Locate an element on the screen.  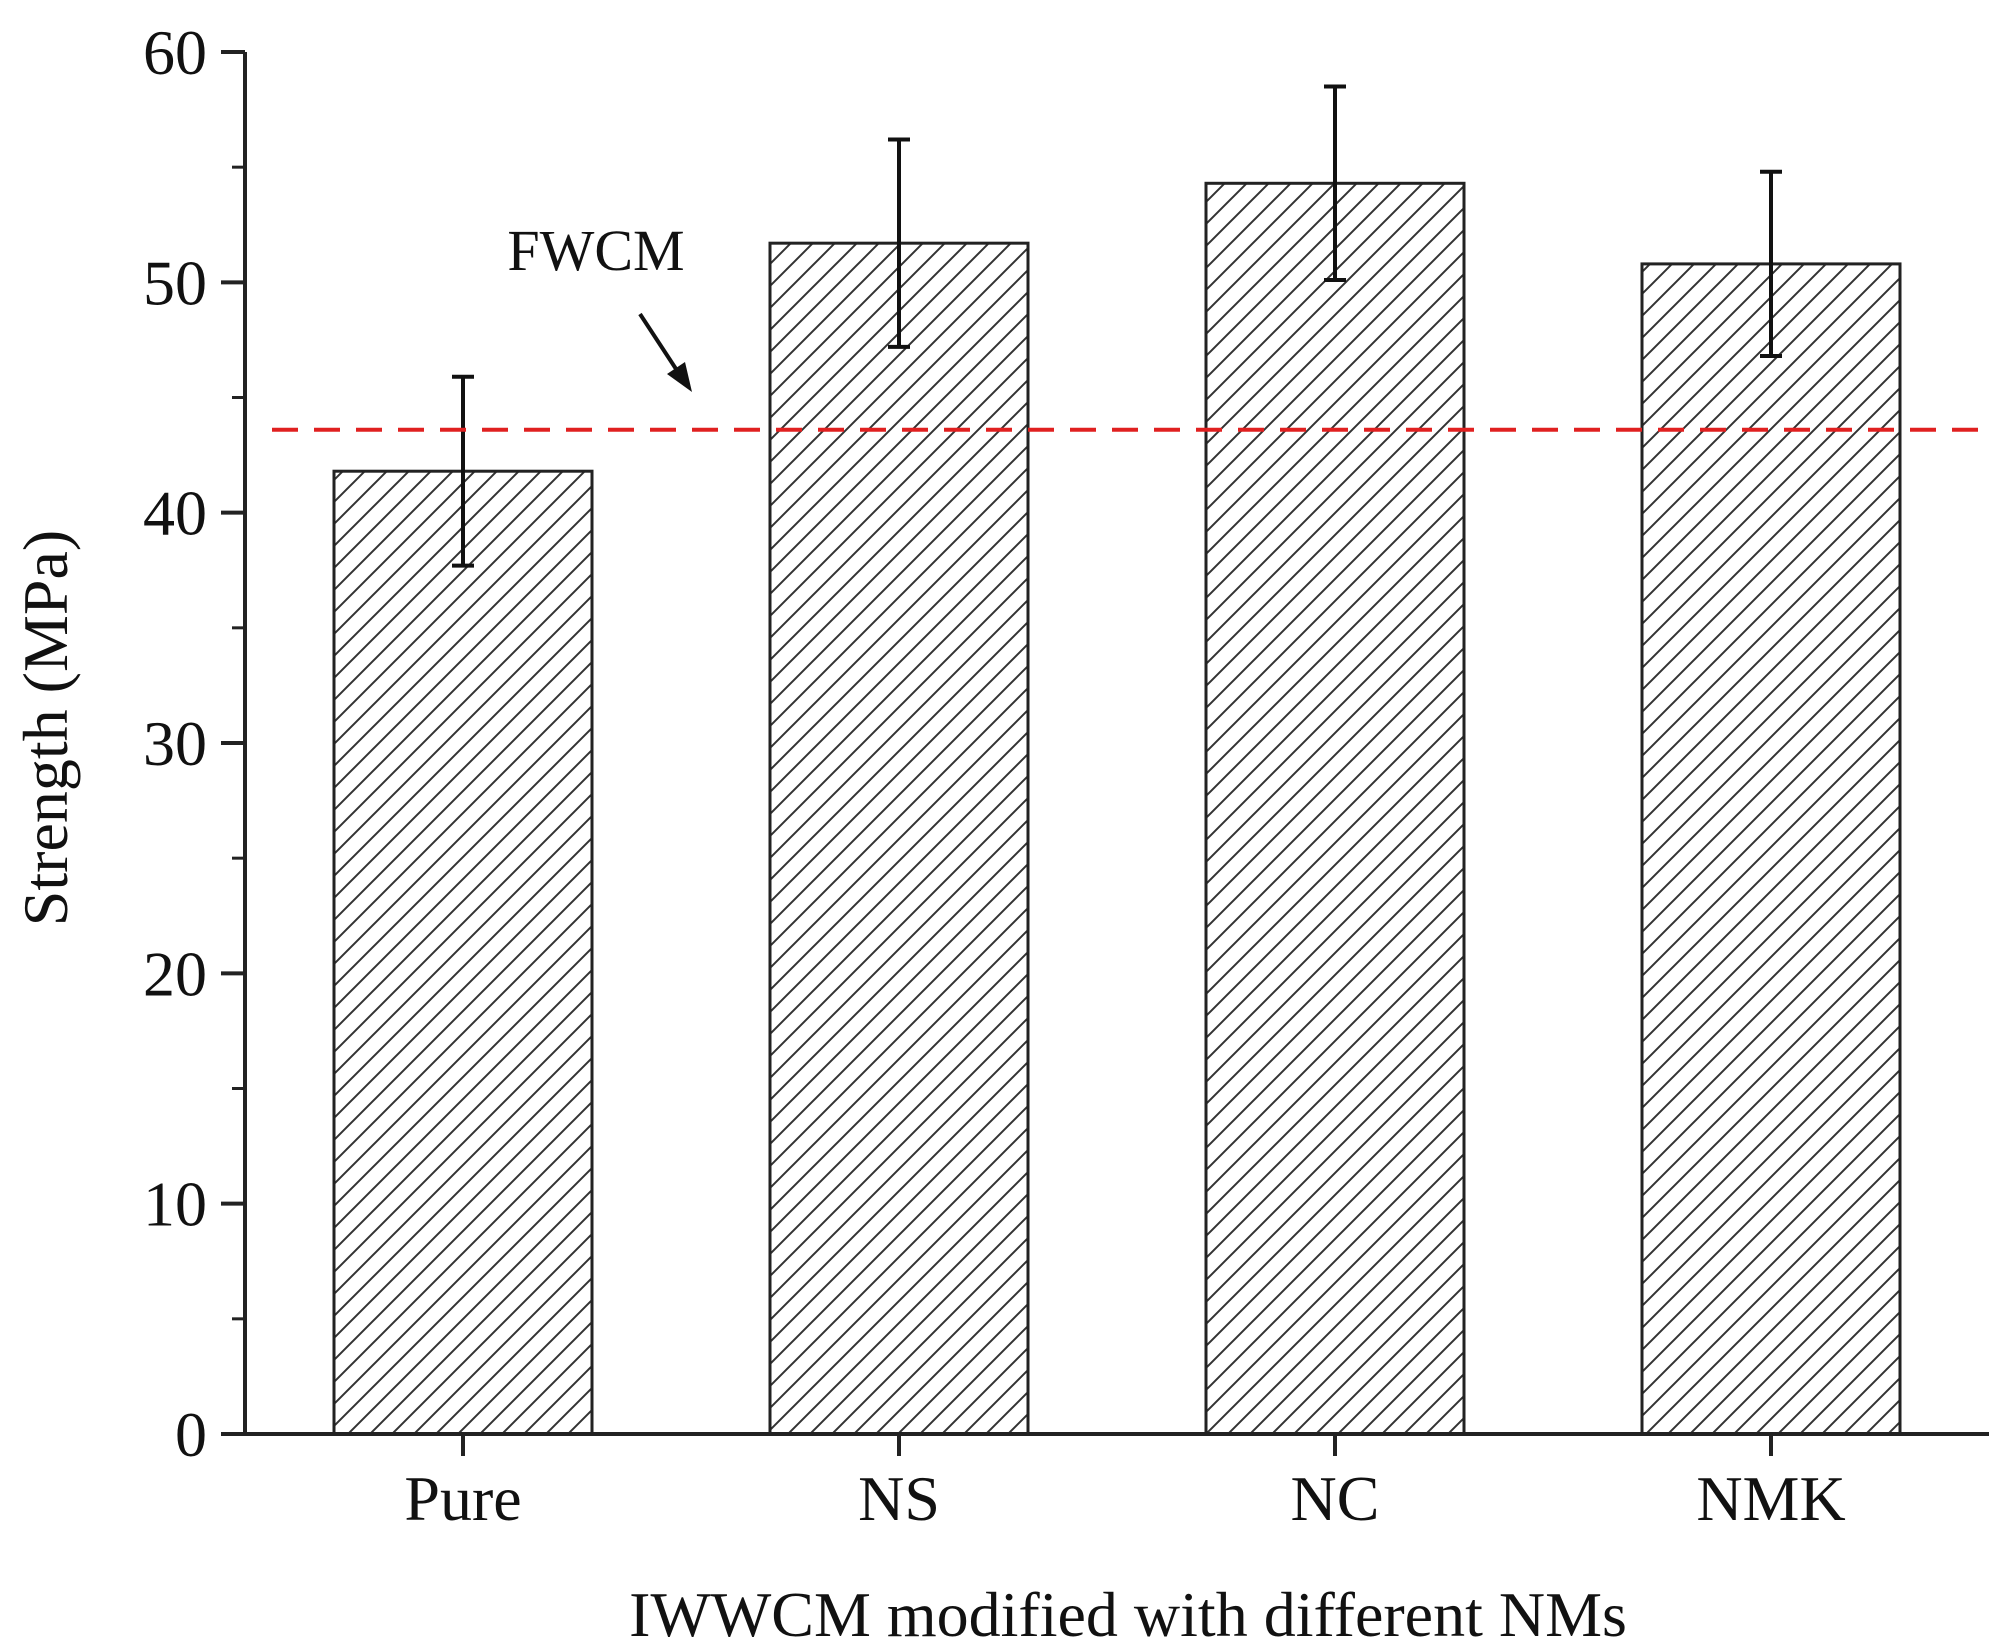
bar-nmk is located at coordinates (1771, 849).